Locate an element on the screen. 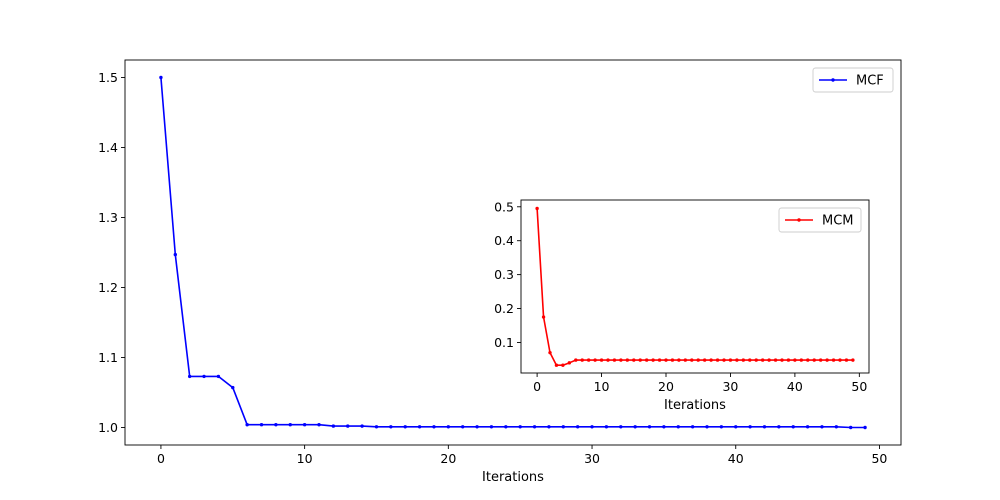 This screenshot has height=500, width=1000. x-tick-label: 10 is located at coordinates (602, 386).